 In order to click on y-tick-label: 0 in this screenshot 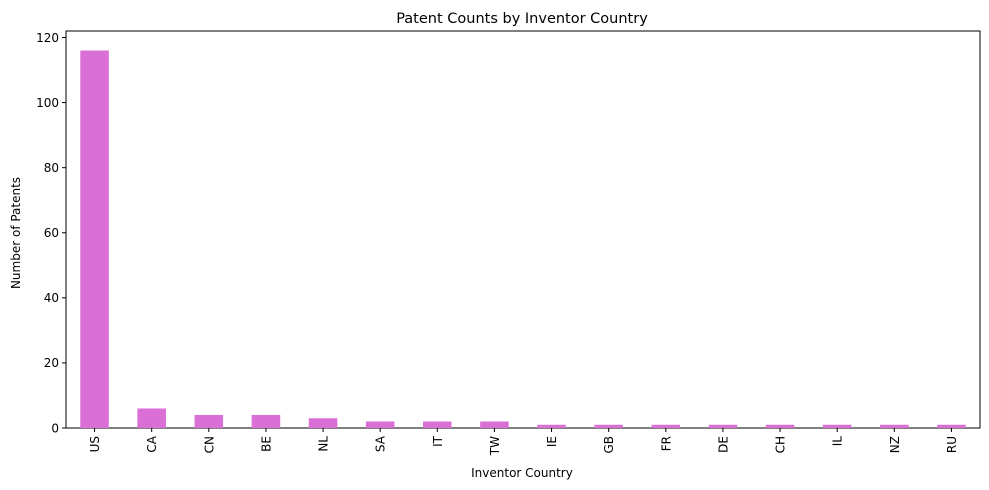, I will do `click(55, 428)`.